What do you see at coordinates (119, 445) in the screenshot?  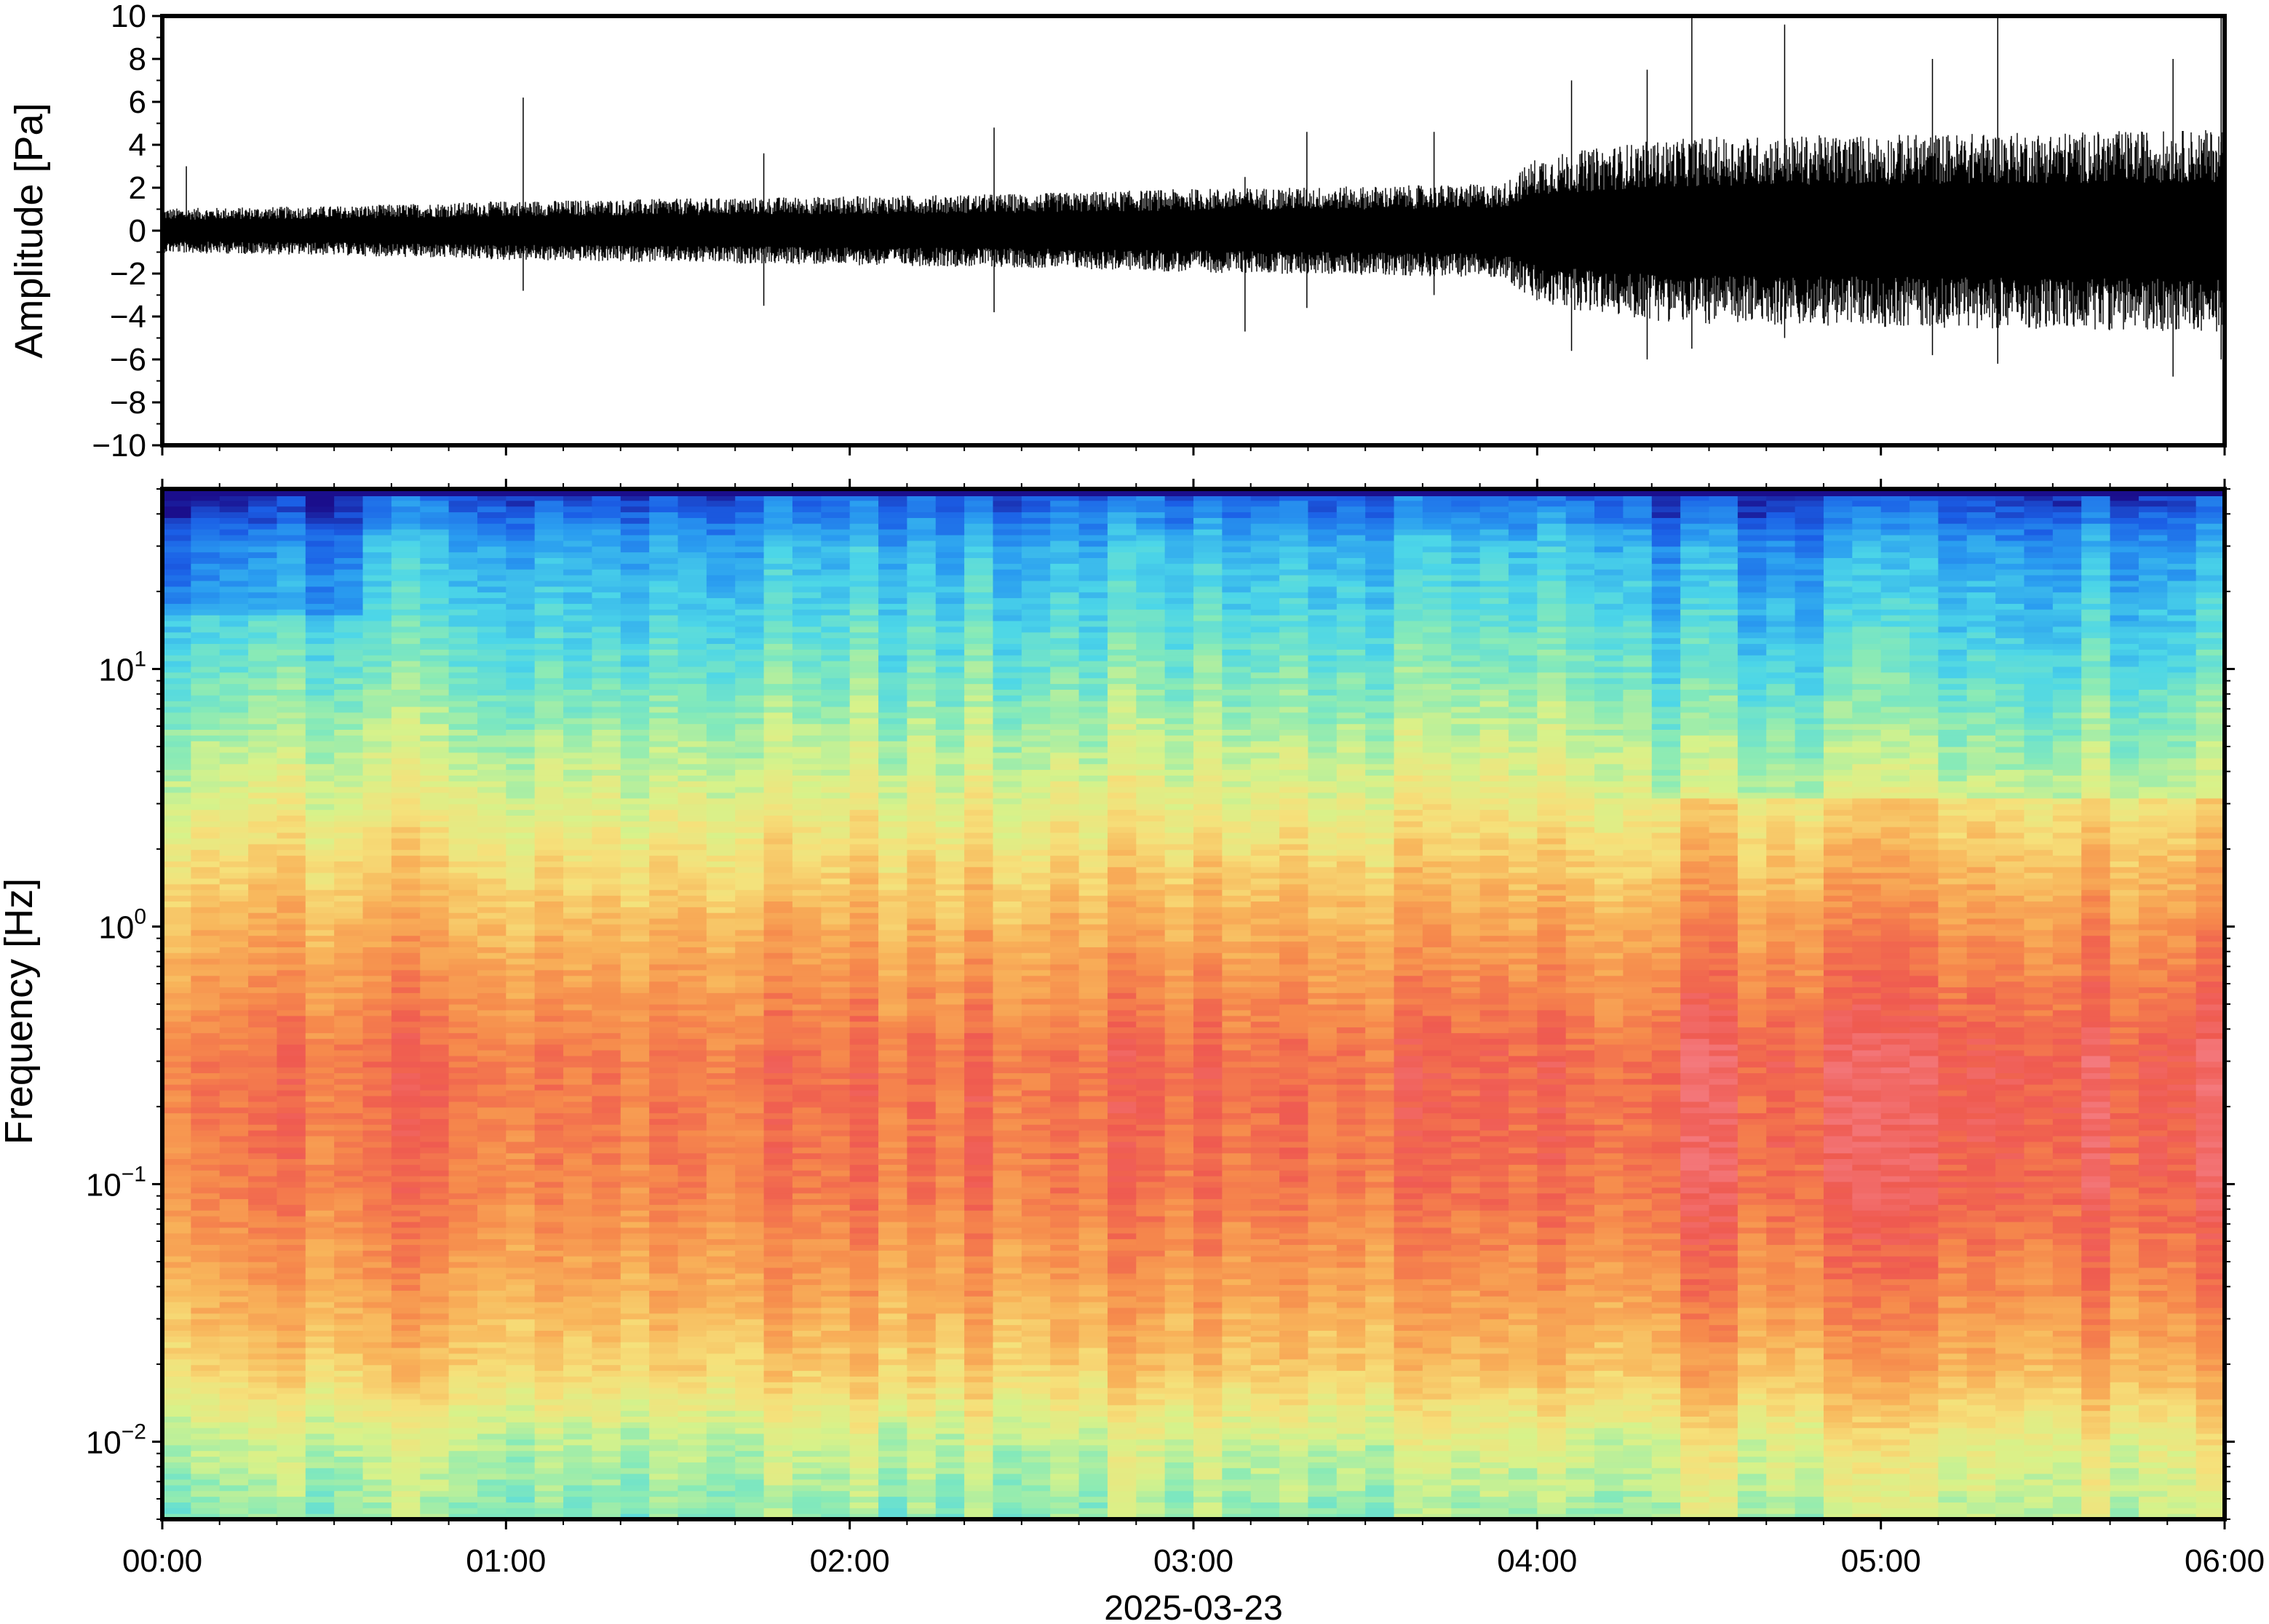 I see `y-tick-label: −10` at bounding box center [119, 445].